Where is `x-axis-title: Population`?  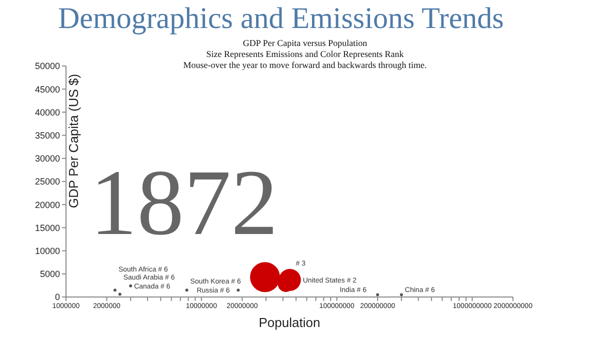 x-axis-title: Population is located at coordinates (289, 322).